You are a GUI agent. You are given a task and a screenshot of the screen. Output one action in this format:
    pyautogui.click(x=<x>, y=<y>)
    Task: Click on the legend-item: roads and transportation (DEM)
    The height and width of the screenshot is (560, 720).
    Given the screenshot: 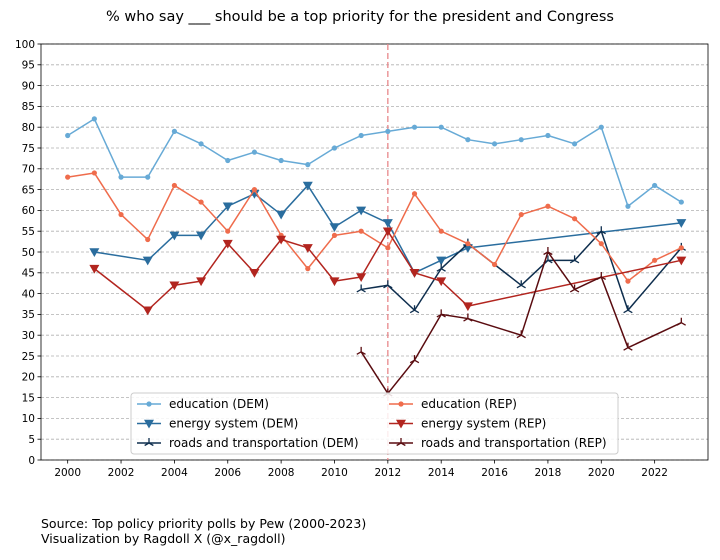 What is the action you would take?
    pyautogui.click(x=248, y=443)
    